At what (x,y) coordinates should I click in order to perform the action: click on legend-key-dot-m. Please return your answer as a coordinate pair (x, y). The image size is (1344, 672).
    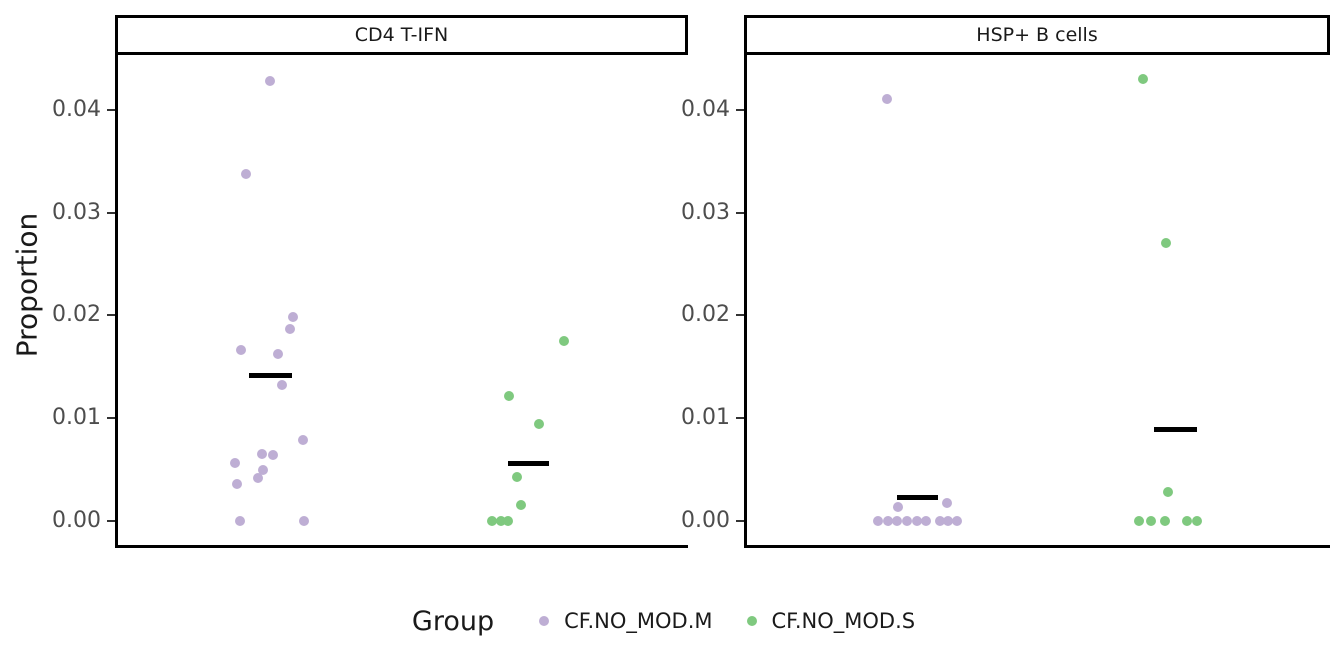
    Looking at the image, I should click on (544, 621).